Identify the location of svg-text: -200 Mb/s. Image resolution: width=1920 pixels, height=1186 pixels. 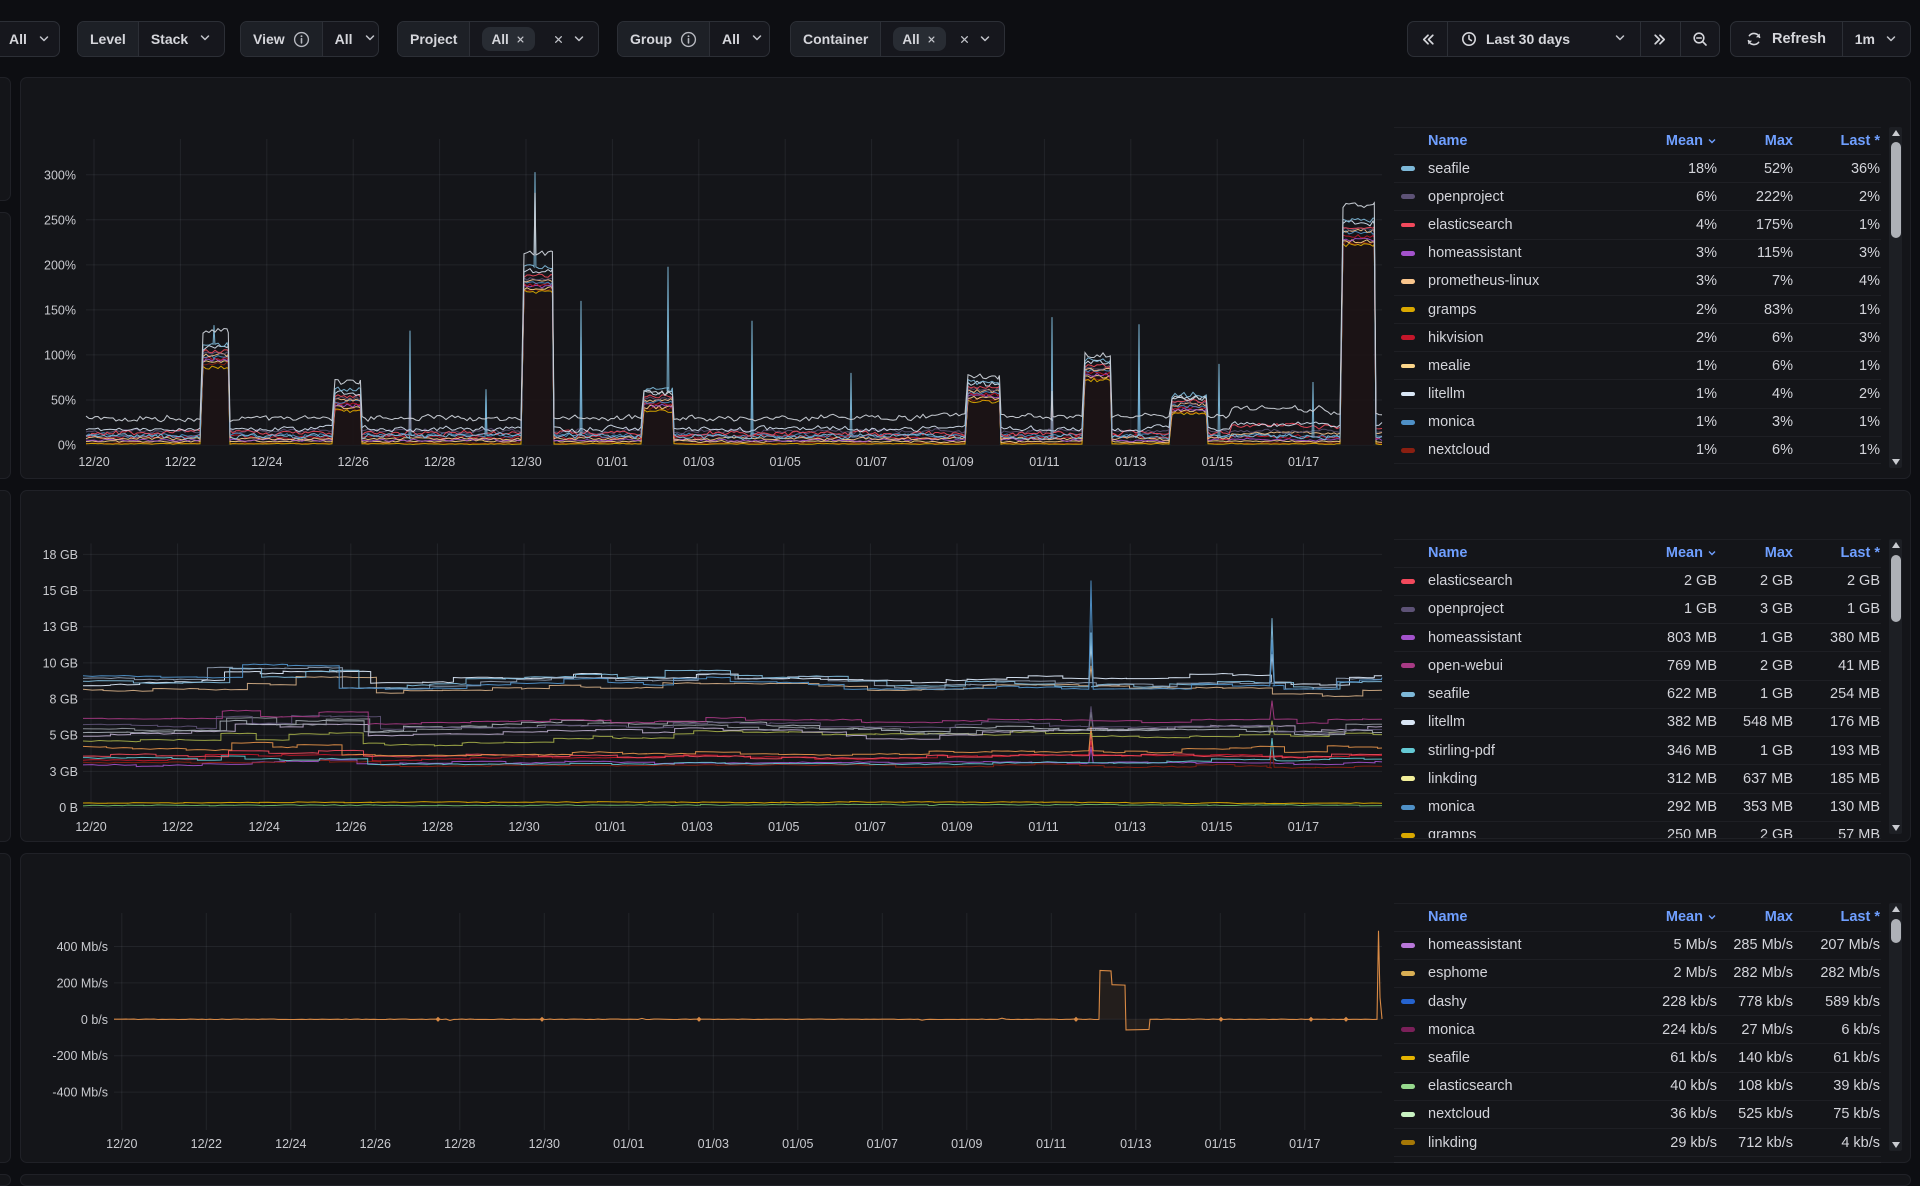
(80, 1056).